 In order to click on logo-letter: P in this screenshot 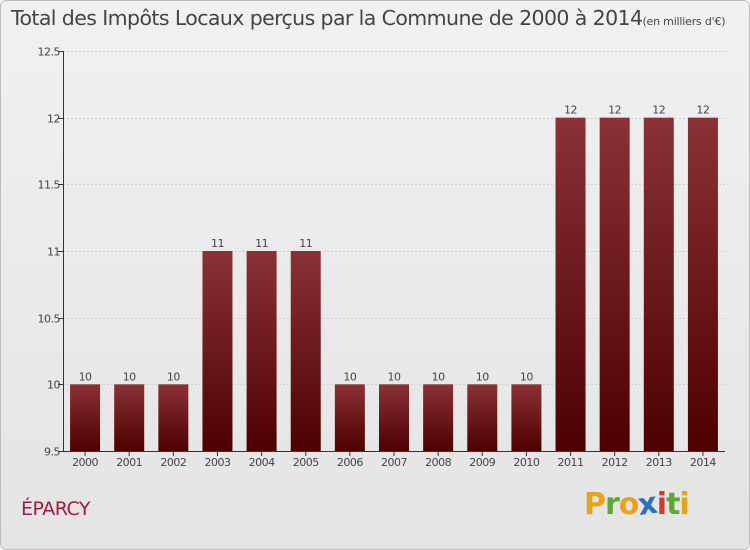, I will do `click(595, 504)`.